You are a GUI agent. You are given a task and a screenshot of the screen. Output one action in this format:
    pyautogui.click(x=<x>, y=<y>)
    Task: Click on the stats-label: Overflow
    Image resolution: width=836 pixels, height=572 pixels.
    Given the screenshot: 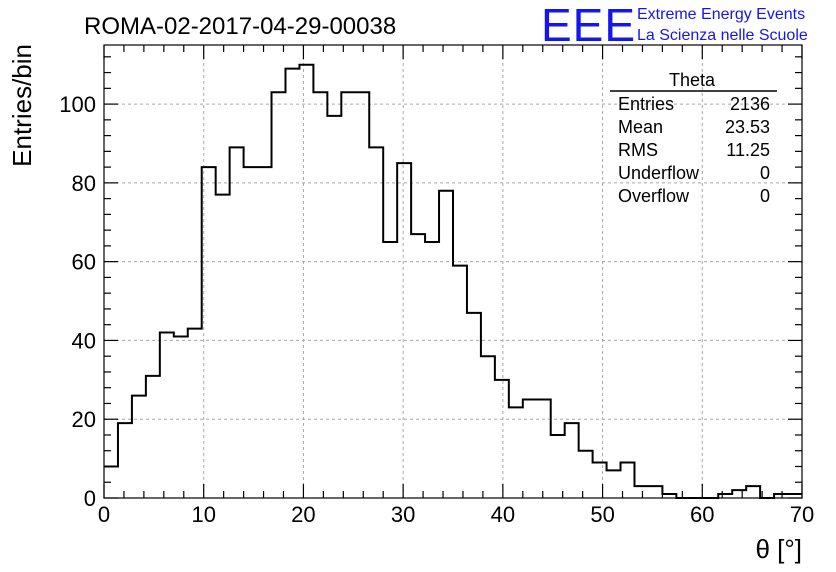 What is the action you would take?
    pyautogui.click(x=654, y=196)
    